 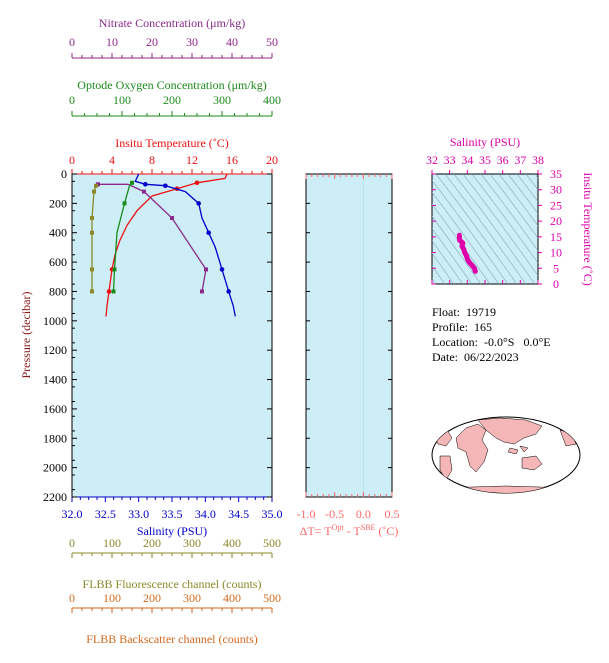 I want to click on nitrate-tick-label: 10, so click(x=112, y=42).